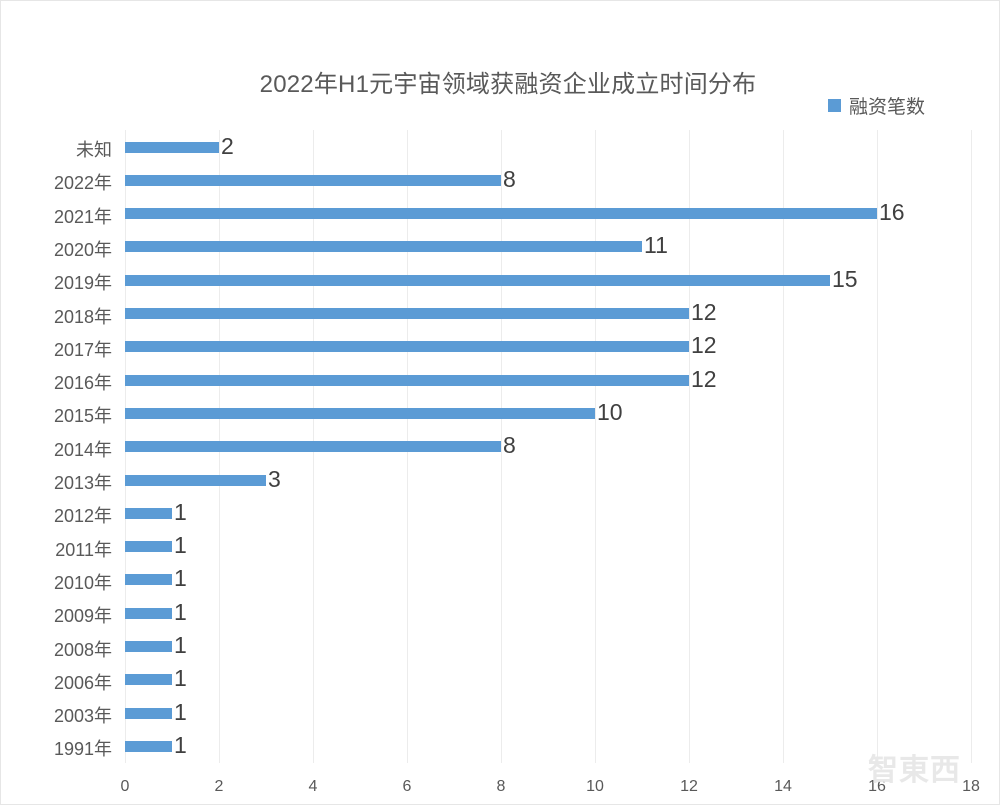 The height and width of the screenshot is (805, 1000). What do you see at coordinates (82, 349) in the screenshot?
I see `category-label: 2017年` at bounding box center [82, 349].